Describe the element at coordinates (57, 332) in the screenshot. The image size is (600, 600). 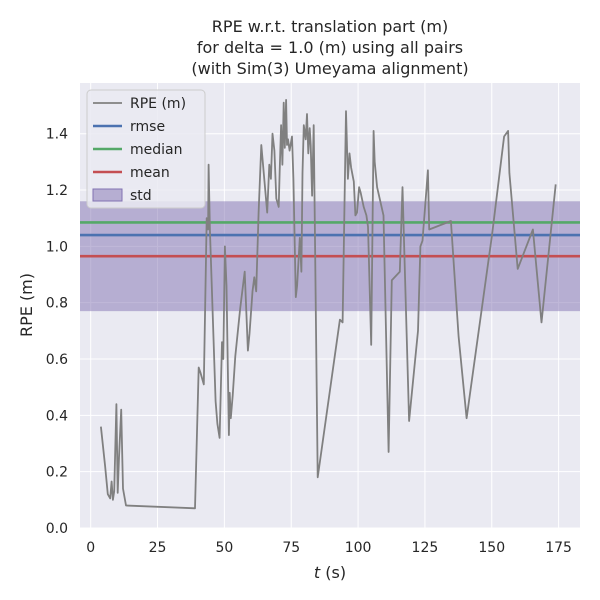
I see `y-axis-ticks: 0.0 0.2 0.4 0.6 0.8 1.0 1.2 1.4` at that location.